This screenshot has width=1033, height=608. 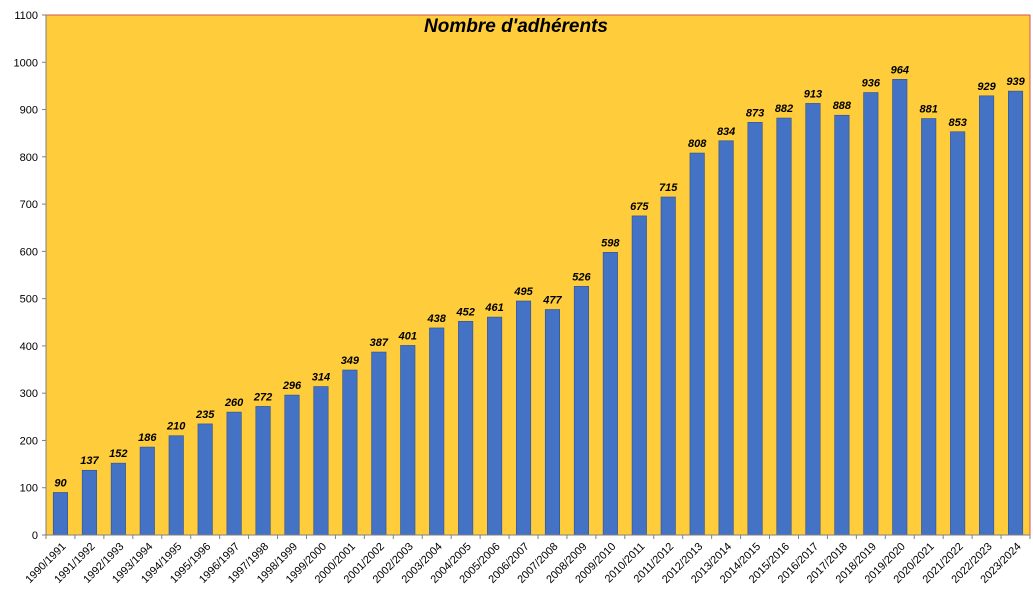 I want to click on y-tick-label: 500, so click(x=29, y=300).